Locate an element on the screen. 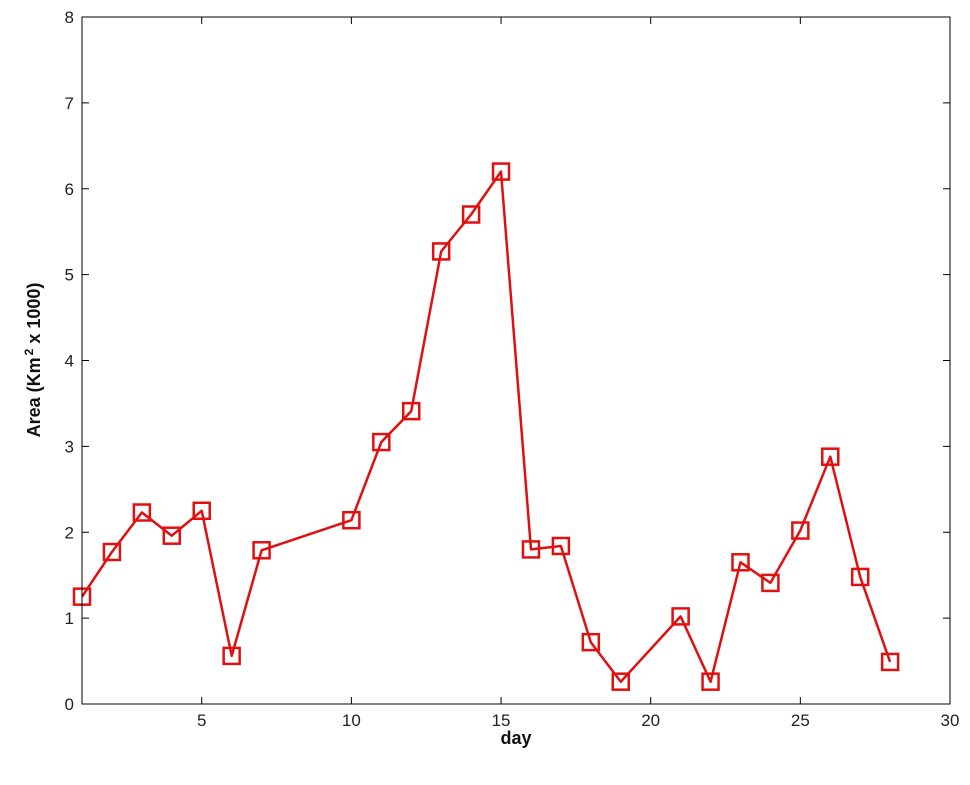 This screenshot has width=970, height=785. y-axis-label: Area (Km 2 x 1000) is located at coordinates (33, 360).